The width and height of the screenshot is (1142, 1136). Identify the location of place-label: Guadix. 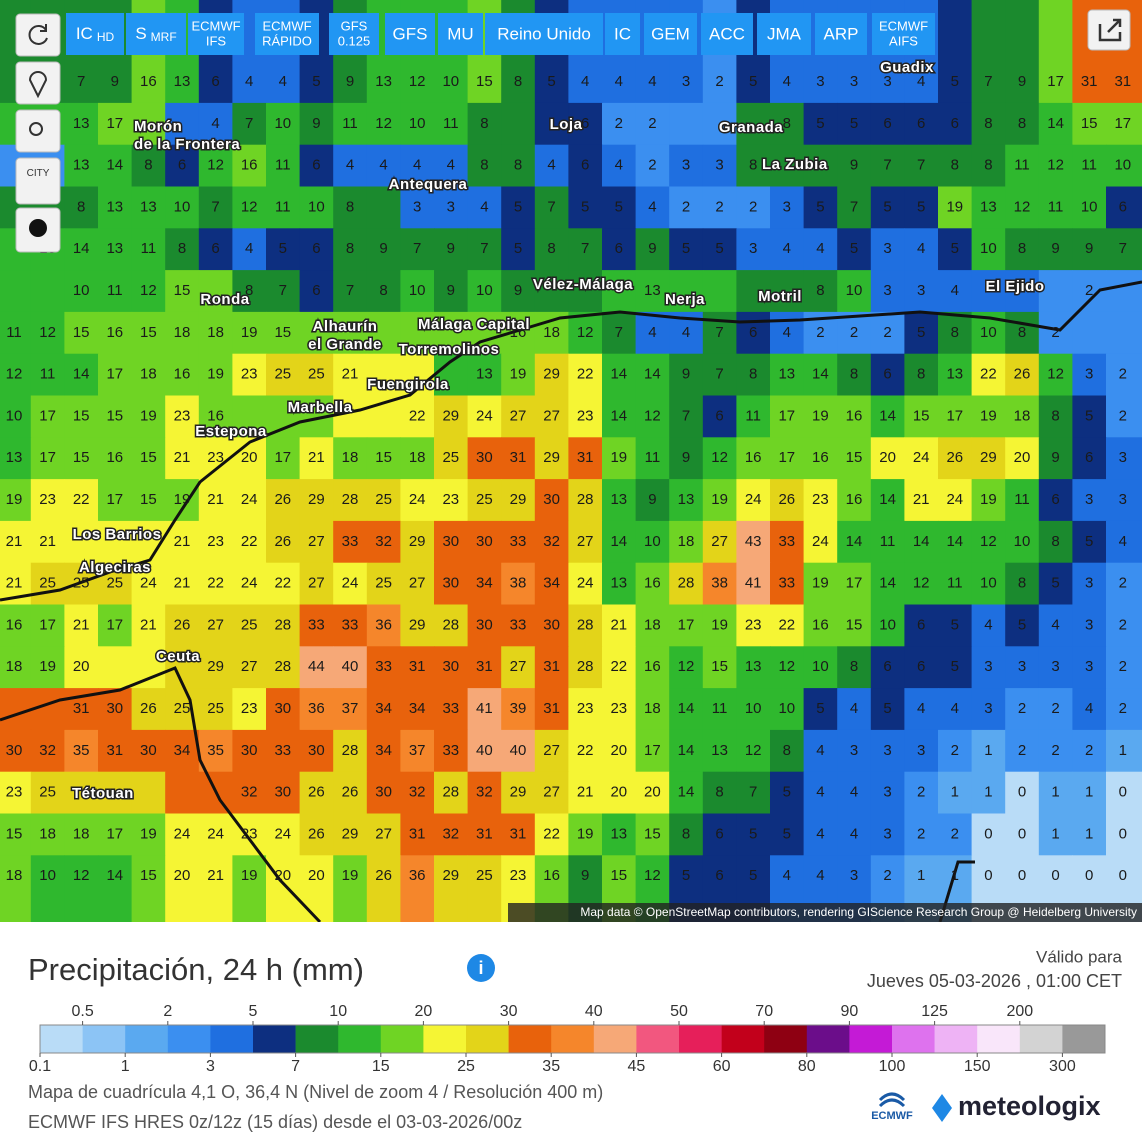
(907, 67).